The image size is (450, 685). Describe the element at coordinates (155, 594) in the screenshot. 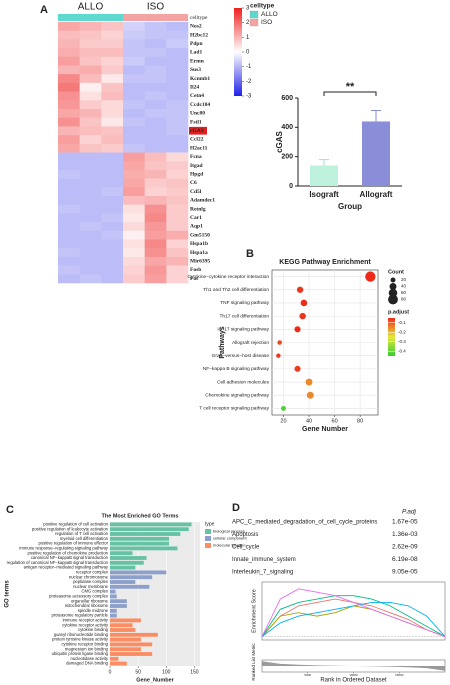

I see `plot-area` at that location.